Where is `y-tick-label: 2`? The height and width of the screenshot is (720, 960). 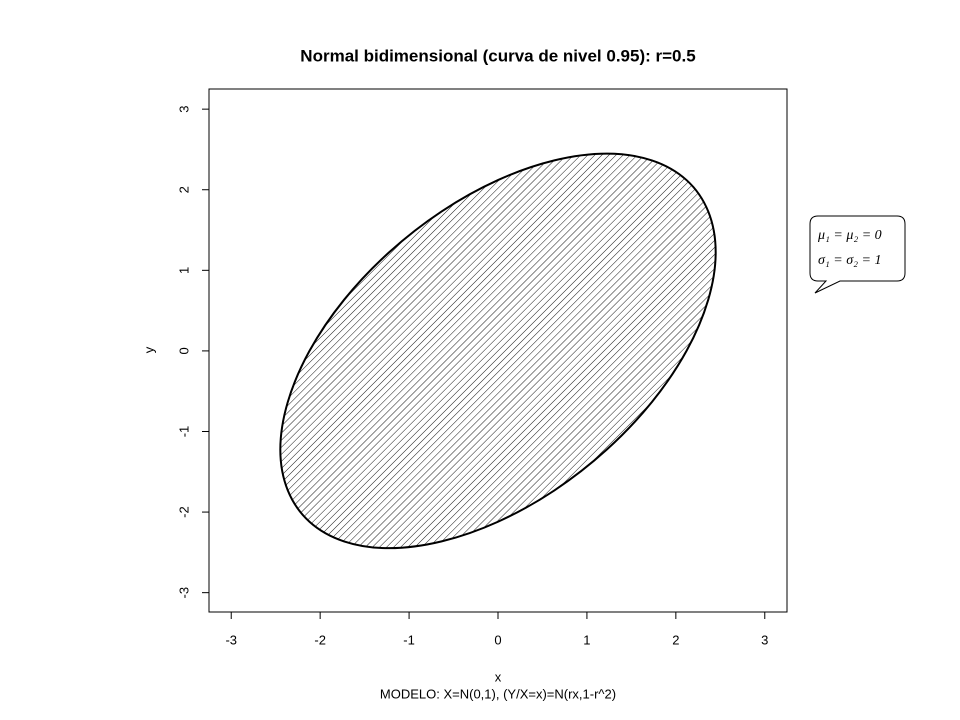 y-tick-label: 2 is located at coordinates (183, 189).